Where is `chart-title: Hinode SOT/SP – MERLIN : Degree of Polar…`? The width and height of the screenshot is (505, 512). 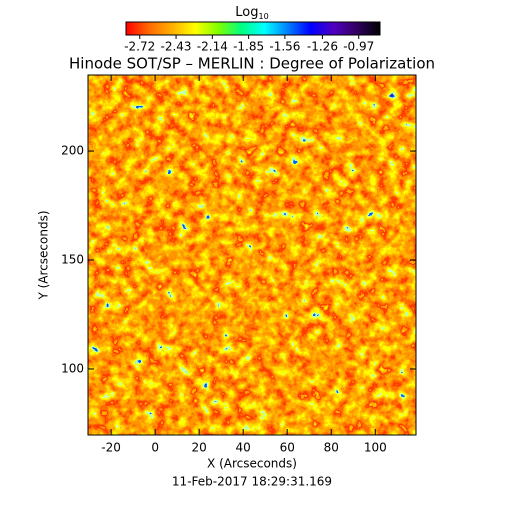 chart-title: Hinode SOT/SP – MERLIN : Degree of Polar… is located at coordinates (252, 64).